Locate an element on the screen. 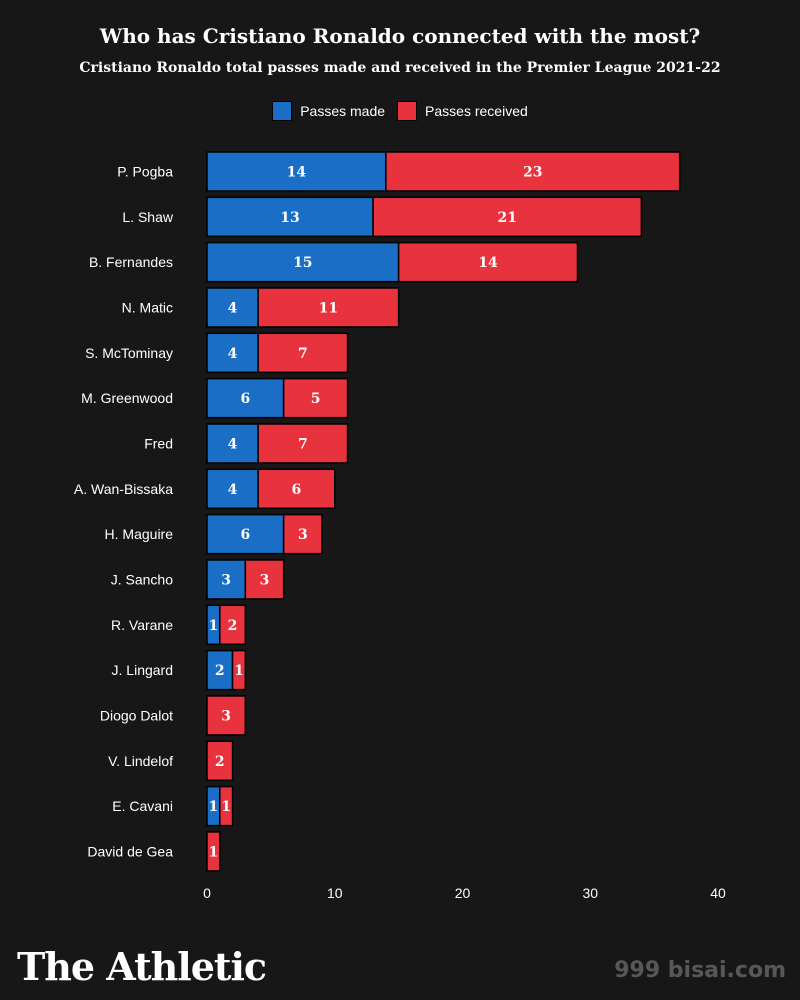 The width and height of the screenshot is (800, 1000). data-label: 5 is located at coordinates (316, 399).